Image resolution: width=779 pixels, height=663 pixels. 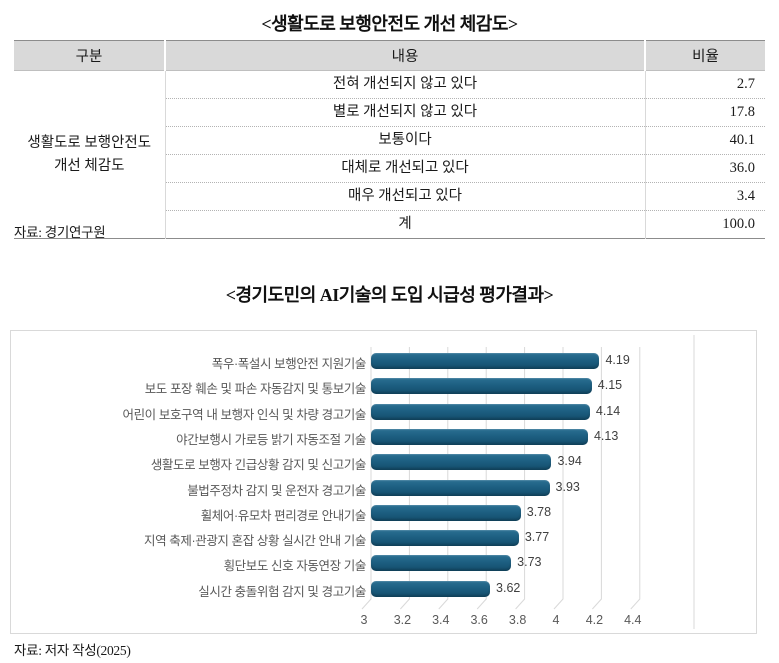 I want to click on table-row: 대체로 개선되고 있다 36.0, so click(x=389, y=168).